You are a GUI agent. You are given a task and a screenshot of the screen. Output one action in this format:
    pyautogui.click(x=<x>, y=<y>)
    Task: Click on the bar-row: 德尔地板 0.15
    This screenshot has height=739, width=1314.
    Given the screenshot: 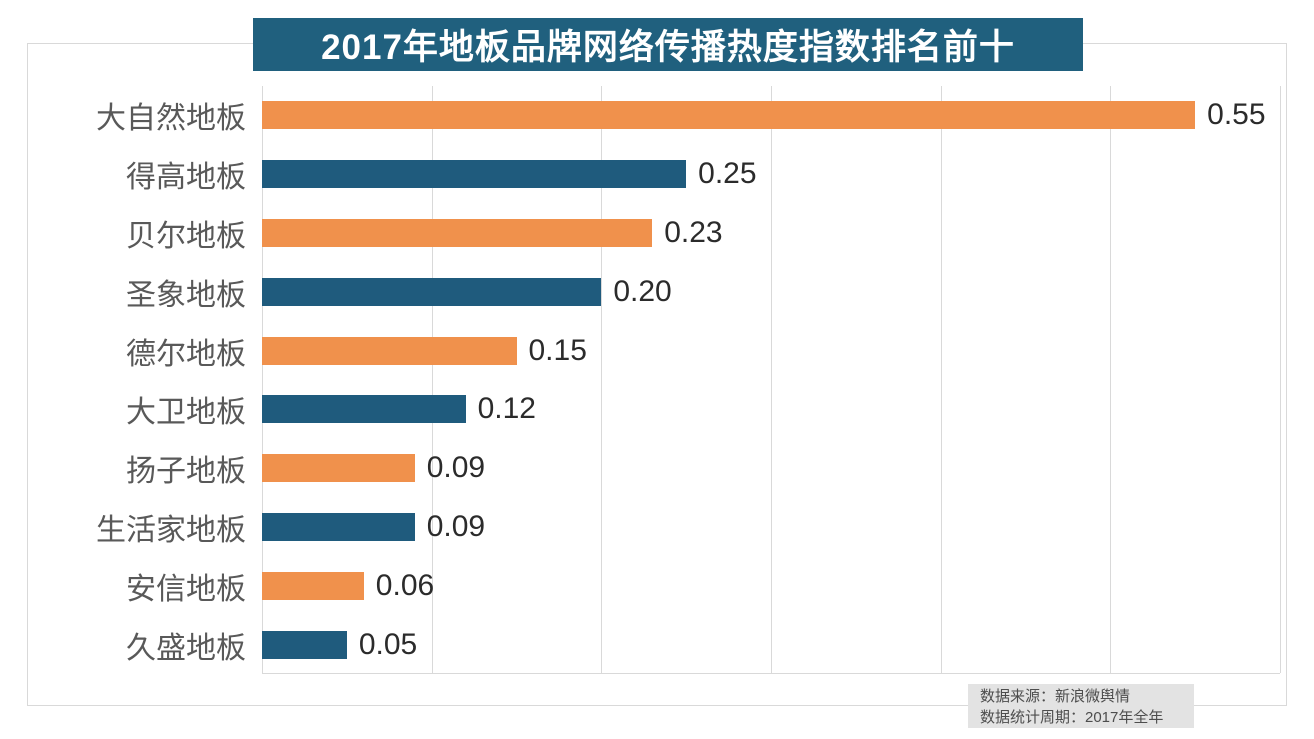 What is the action you would take?
    pyautogui.click(x=654, y=350)
    